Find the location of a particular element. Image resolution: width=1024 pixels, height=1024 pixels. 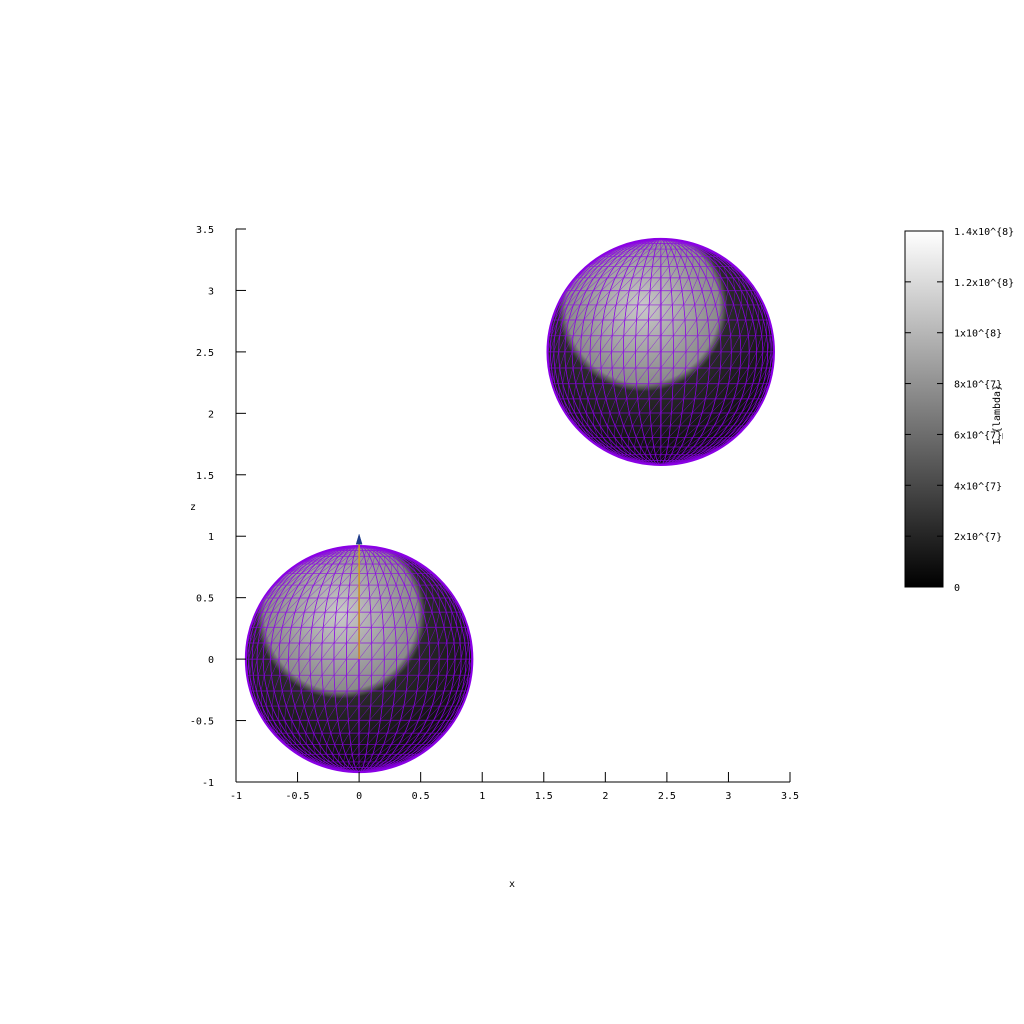

x-tick-label: 1.5 is located at coordinates (544, 796).